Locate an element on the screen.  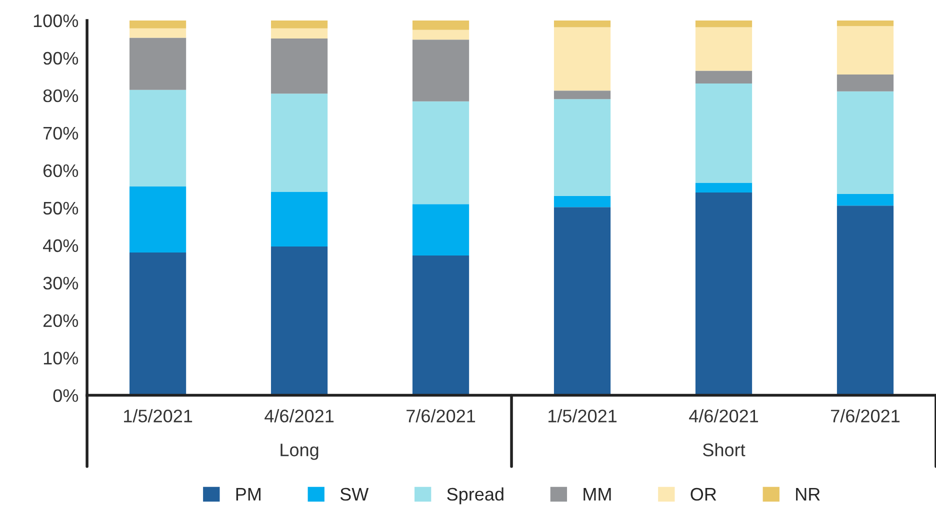
y-tick-label: 40% is located at coordinates (60, 245).